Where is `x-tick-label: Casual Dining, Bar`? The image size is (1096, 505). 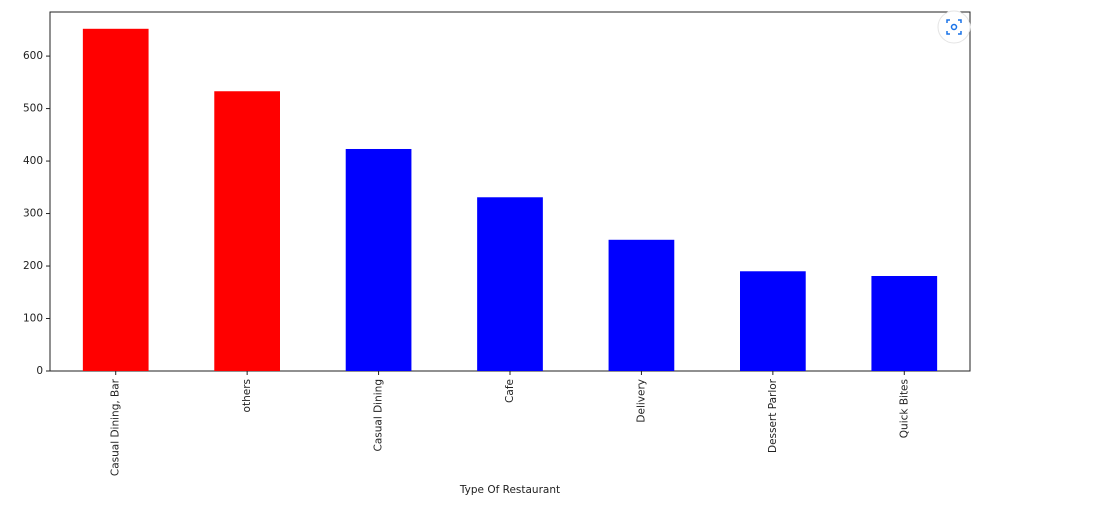
x-tick-label: Casual Dining, Bar is located at coordinates (116, 427).